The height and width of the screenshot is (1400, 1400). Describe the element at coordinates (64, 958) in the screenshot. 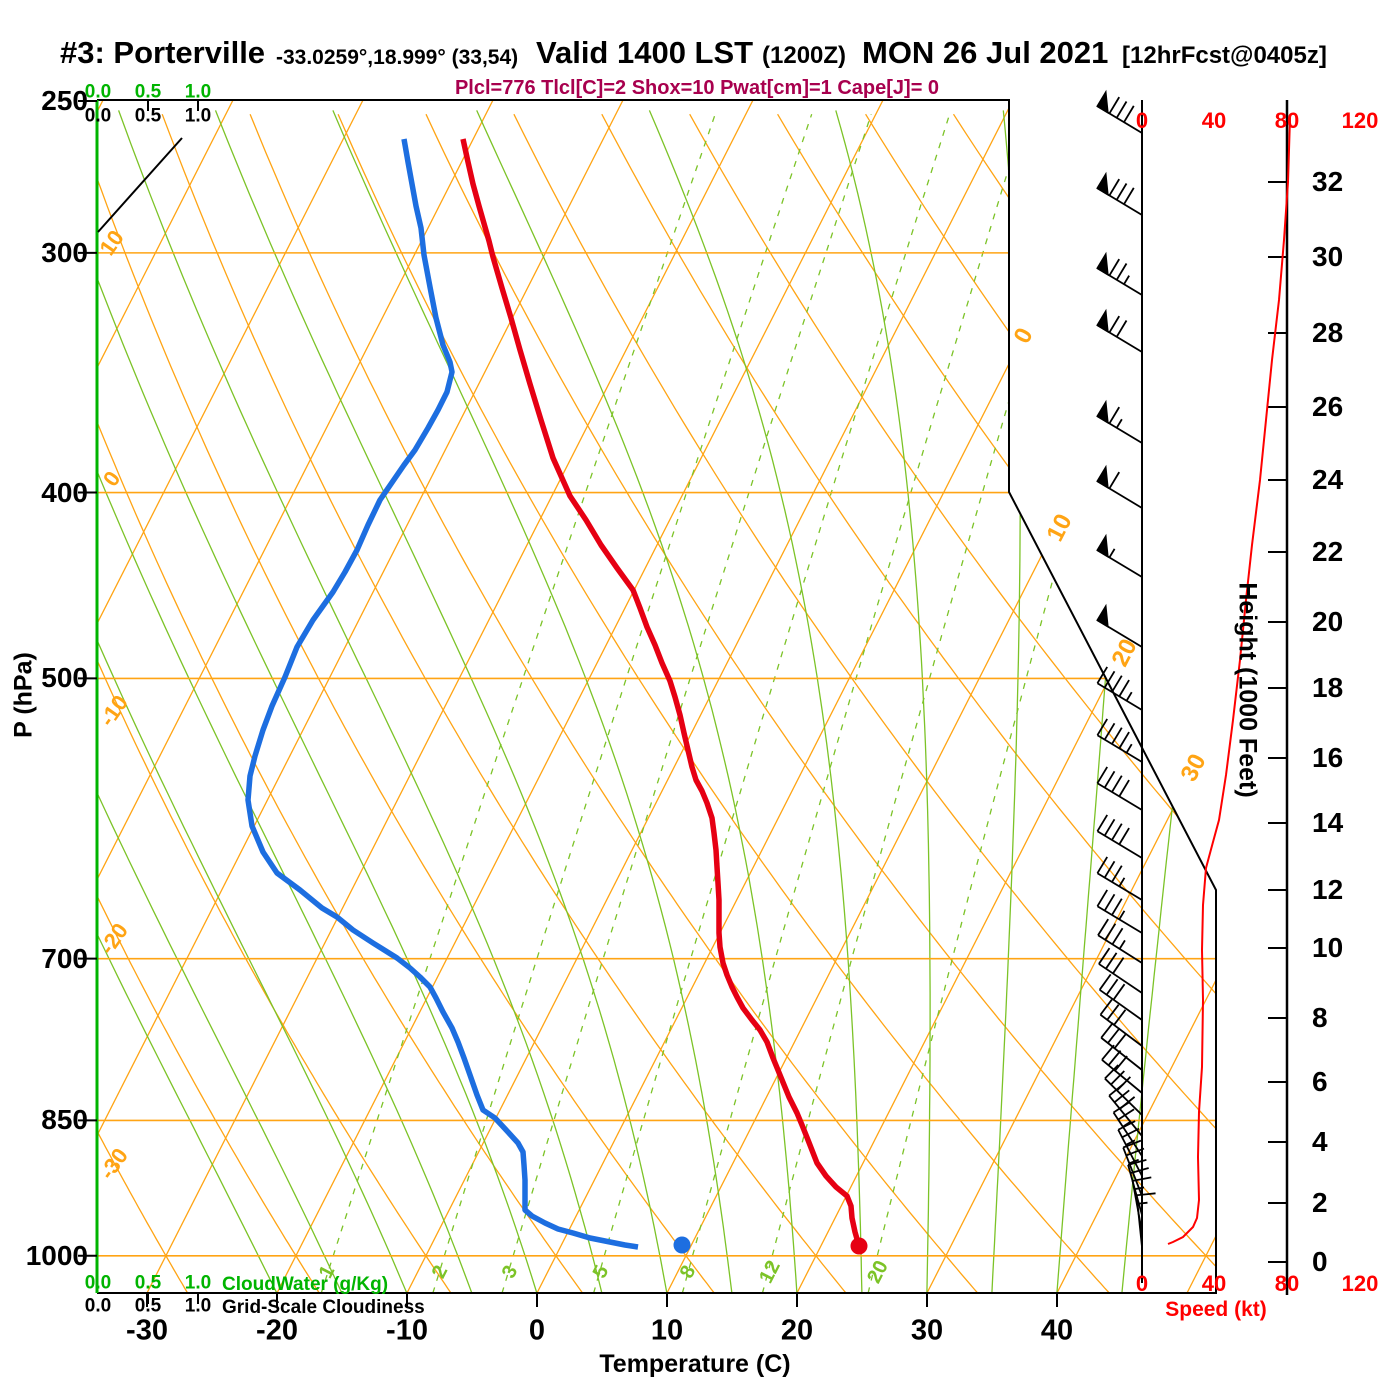

I see `pressure-tick-label: 700` at that location.